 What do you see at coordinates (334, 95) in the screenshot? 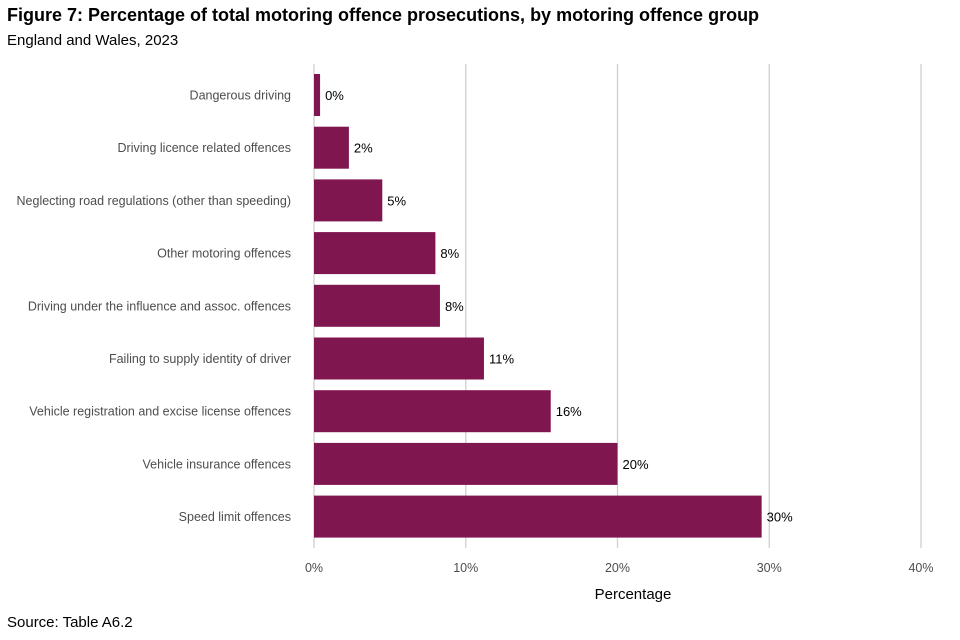
I see `data-label-1: 0%` at bounding box center [334, 95].